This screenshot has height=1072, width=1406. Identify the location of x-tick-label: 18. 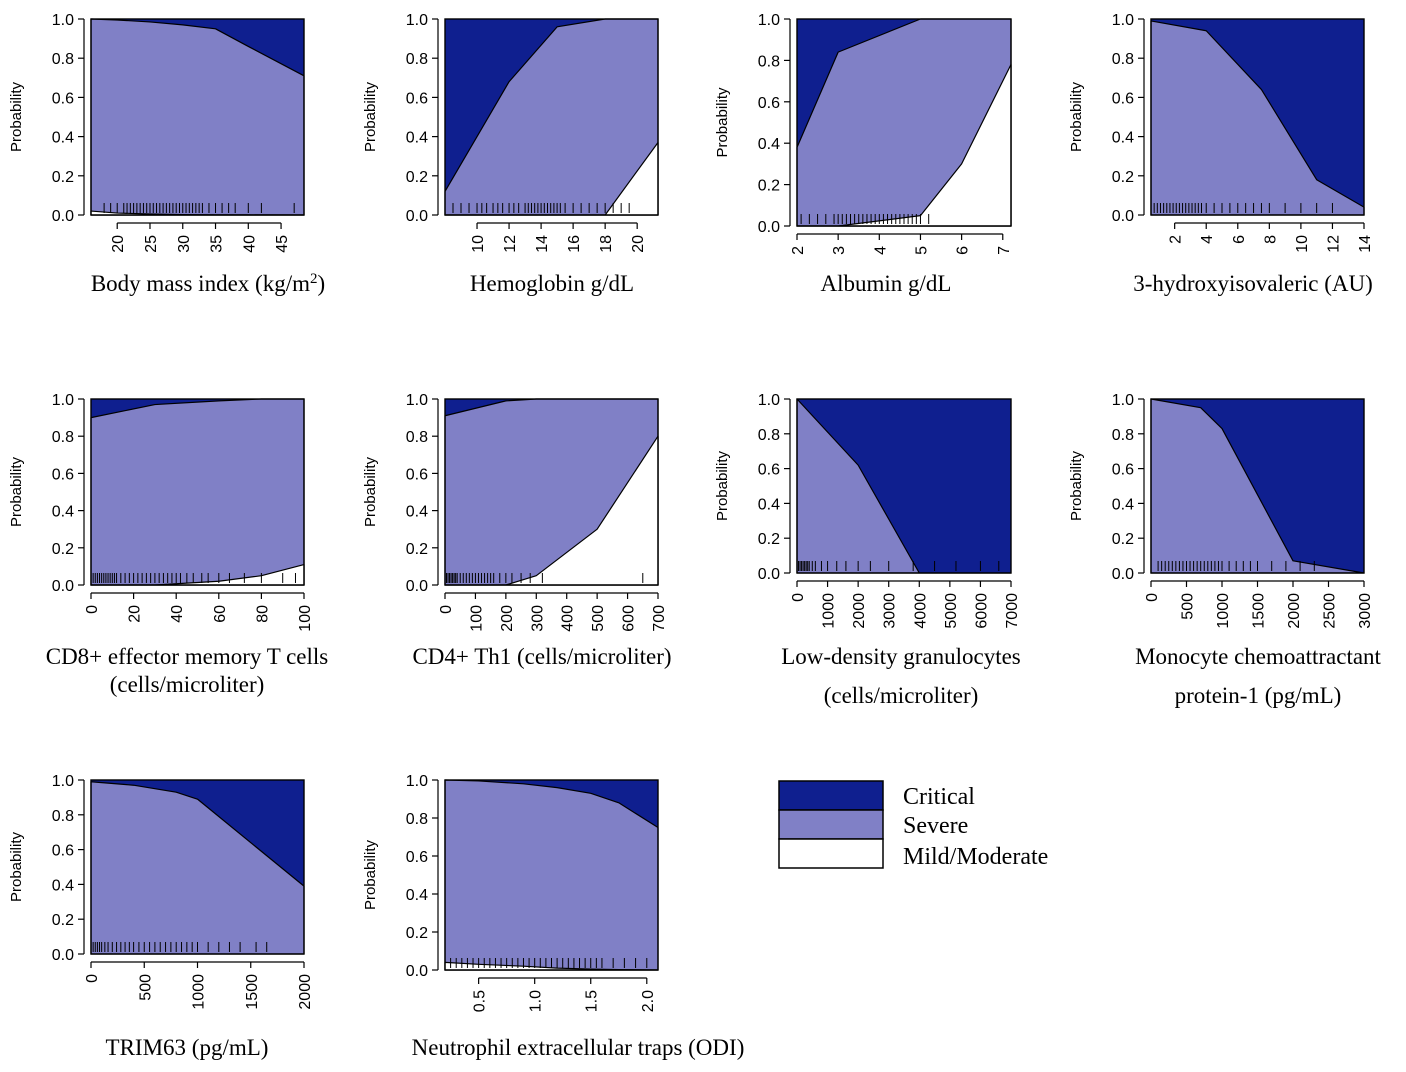
(606, 244).